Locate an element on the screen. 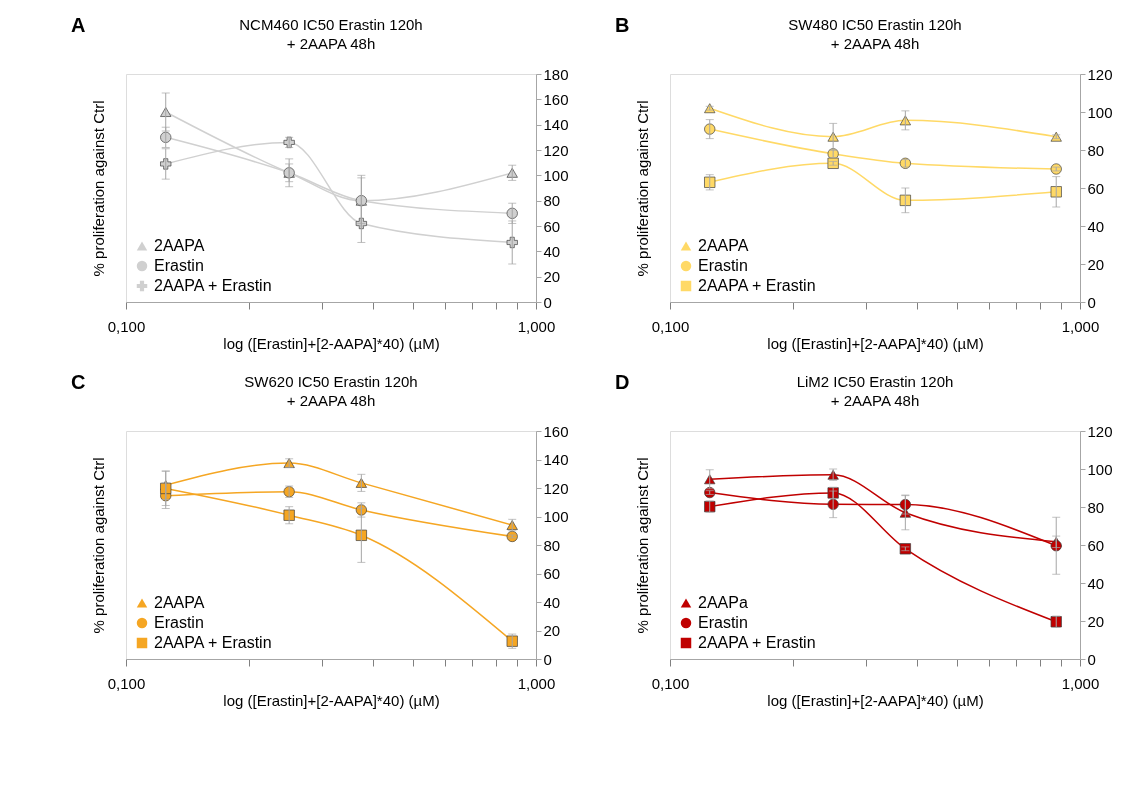 The width and height of the screenshot is (1121, 796). text: C is located at coordinates (78, 382).